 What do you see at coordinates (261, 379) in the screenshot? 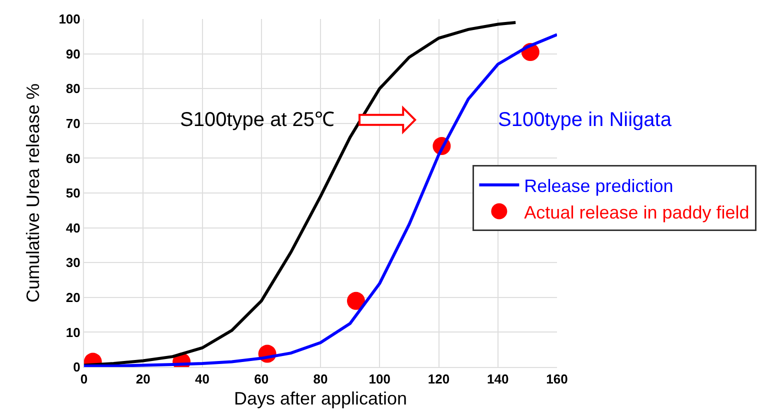
I see `x-tick-label: 60` at bounding box center [261, 379].